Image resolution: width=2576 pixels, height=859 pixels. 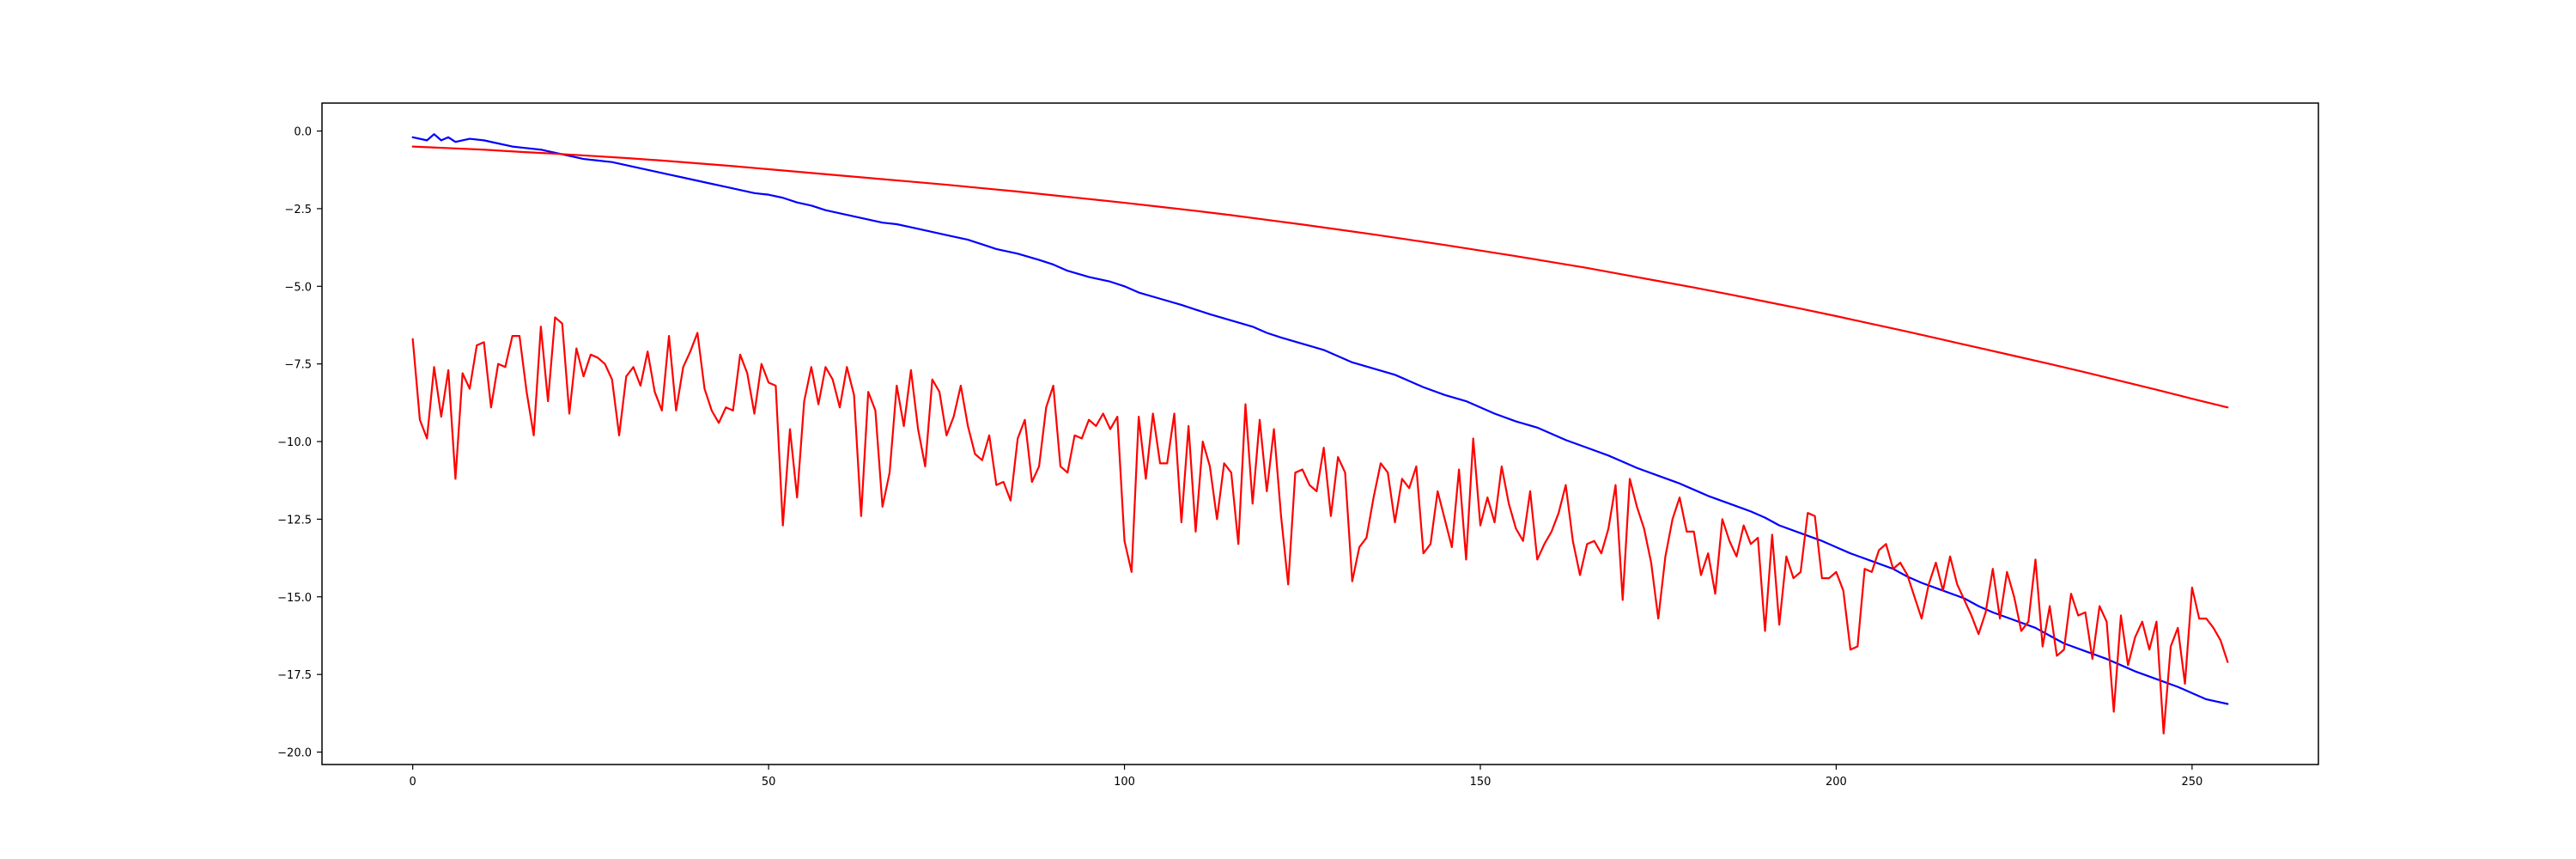 I want to click on y-tick-label: −17.5, so click(x=294, y=676).